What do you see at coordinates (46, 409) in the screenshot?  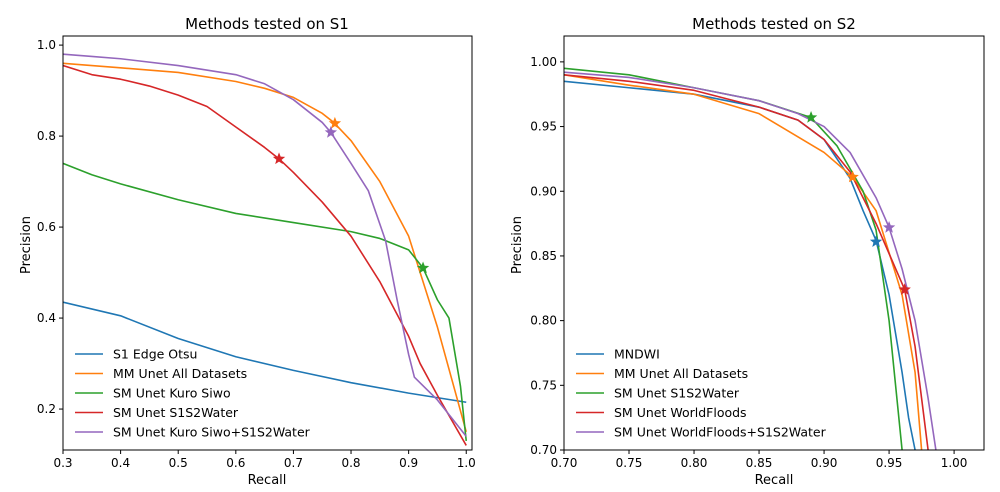 I see `y-tick-label: 0.2` at bounding box center [46, 409].